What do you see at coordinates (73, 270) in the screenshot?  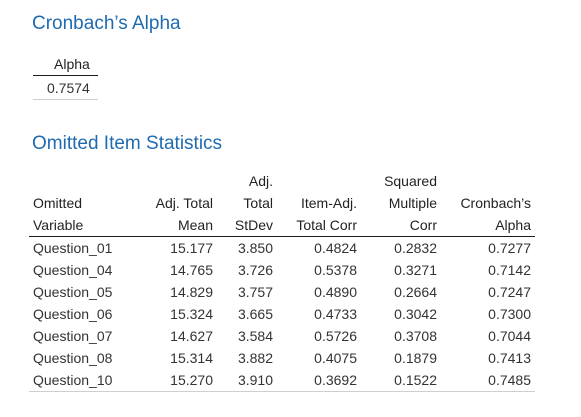 I see `cell-variable: Question_04` at bounding box center [73, 270].